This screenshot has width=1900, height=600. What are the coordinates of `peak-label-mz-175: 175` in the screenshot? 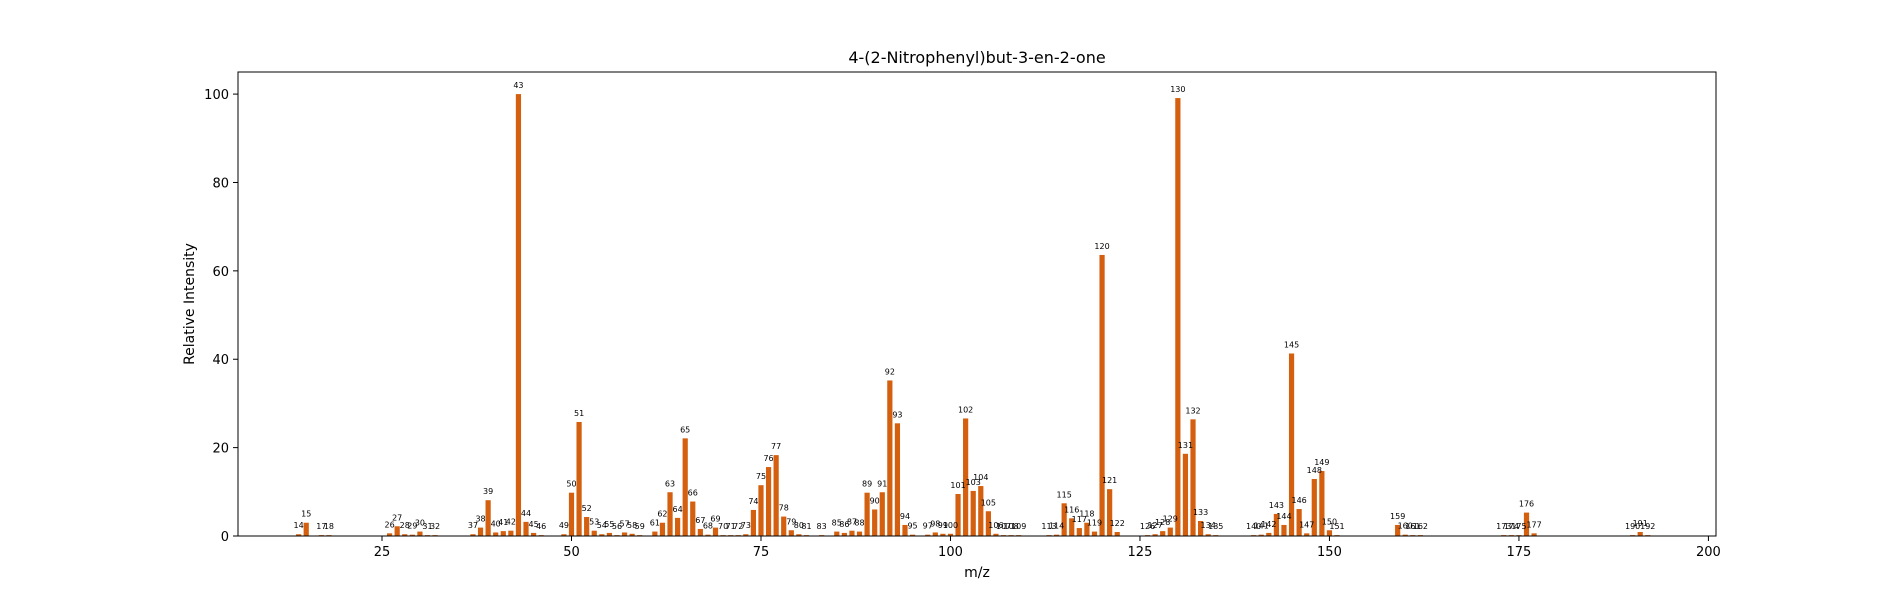 It's located at (1518, 526).